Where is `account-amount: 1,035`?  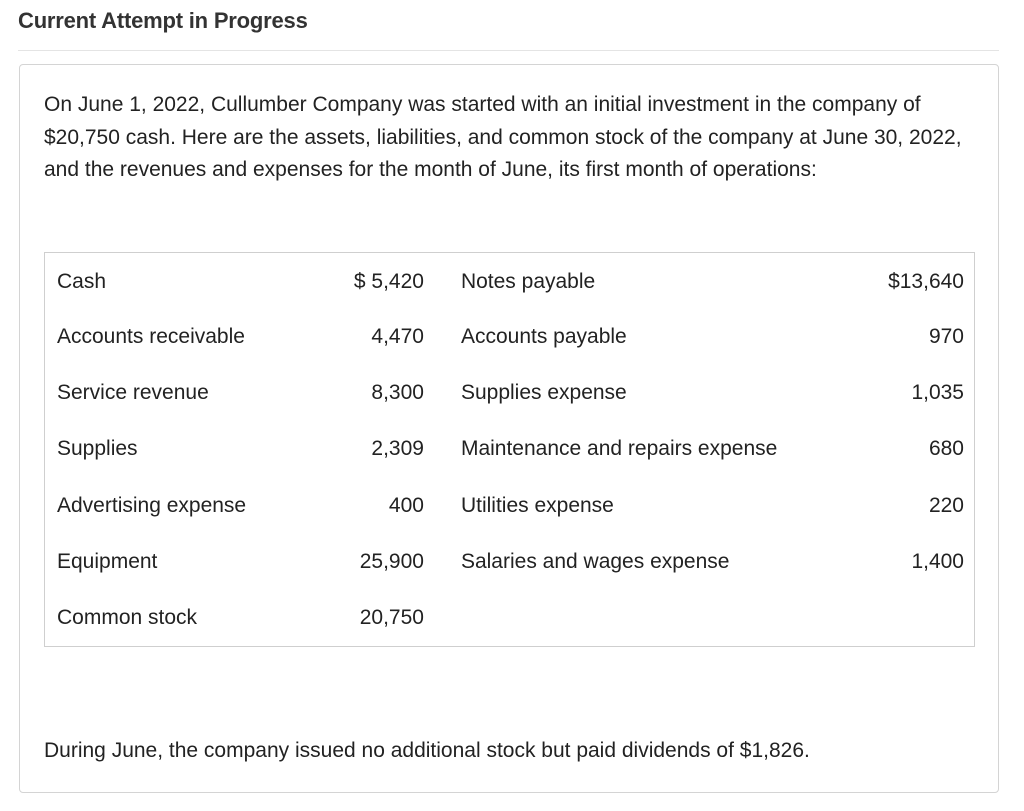 account-amount: 1,035 is located at coordinates (937, 393).